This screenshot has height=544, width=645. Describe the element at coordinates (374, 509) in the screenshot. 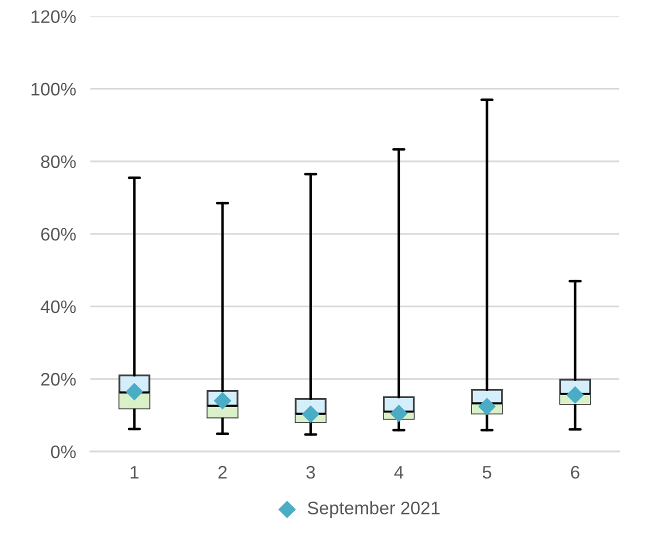

I see `legend-label: September 2021` at that location.